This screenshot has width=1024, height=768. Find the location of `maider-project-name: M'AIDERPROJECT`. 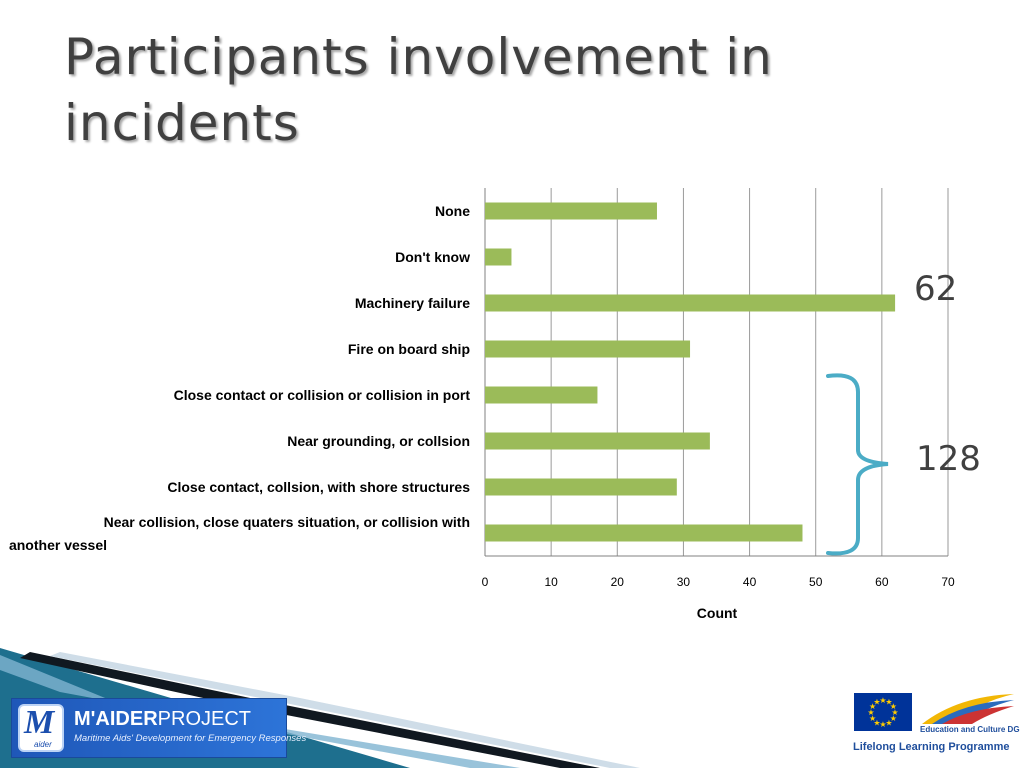

maider-project-name: M'AIDERPROJECT is located at coordinates (162, 719).